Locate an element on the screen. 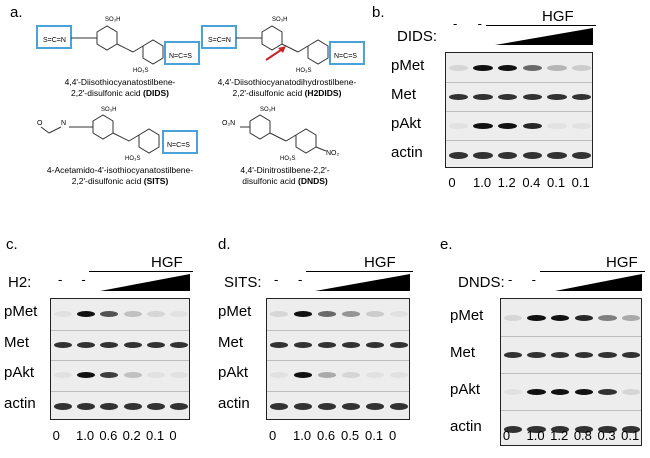 The image size is (650, 458). dids-structure: S=C=N SO₃H HO₃S N=C=S is located at coordinates (118, 45).